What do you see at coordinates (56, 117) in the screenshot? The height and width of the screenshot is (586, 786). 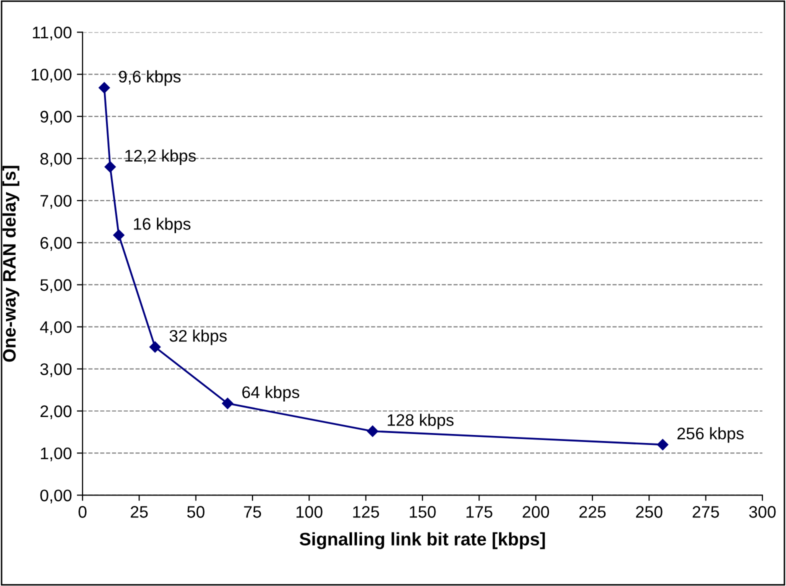 I see `y-tick-label: 9,00` at bounding box center [56, 117].